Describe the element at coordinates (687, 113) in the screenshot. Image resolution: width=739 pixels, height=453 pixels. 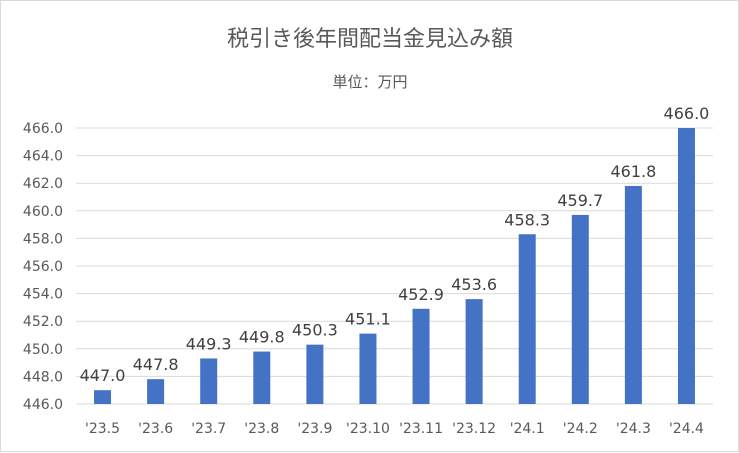
I see `data-label: 466.0` at that location.